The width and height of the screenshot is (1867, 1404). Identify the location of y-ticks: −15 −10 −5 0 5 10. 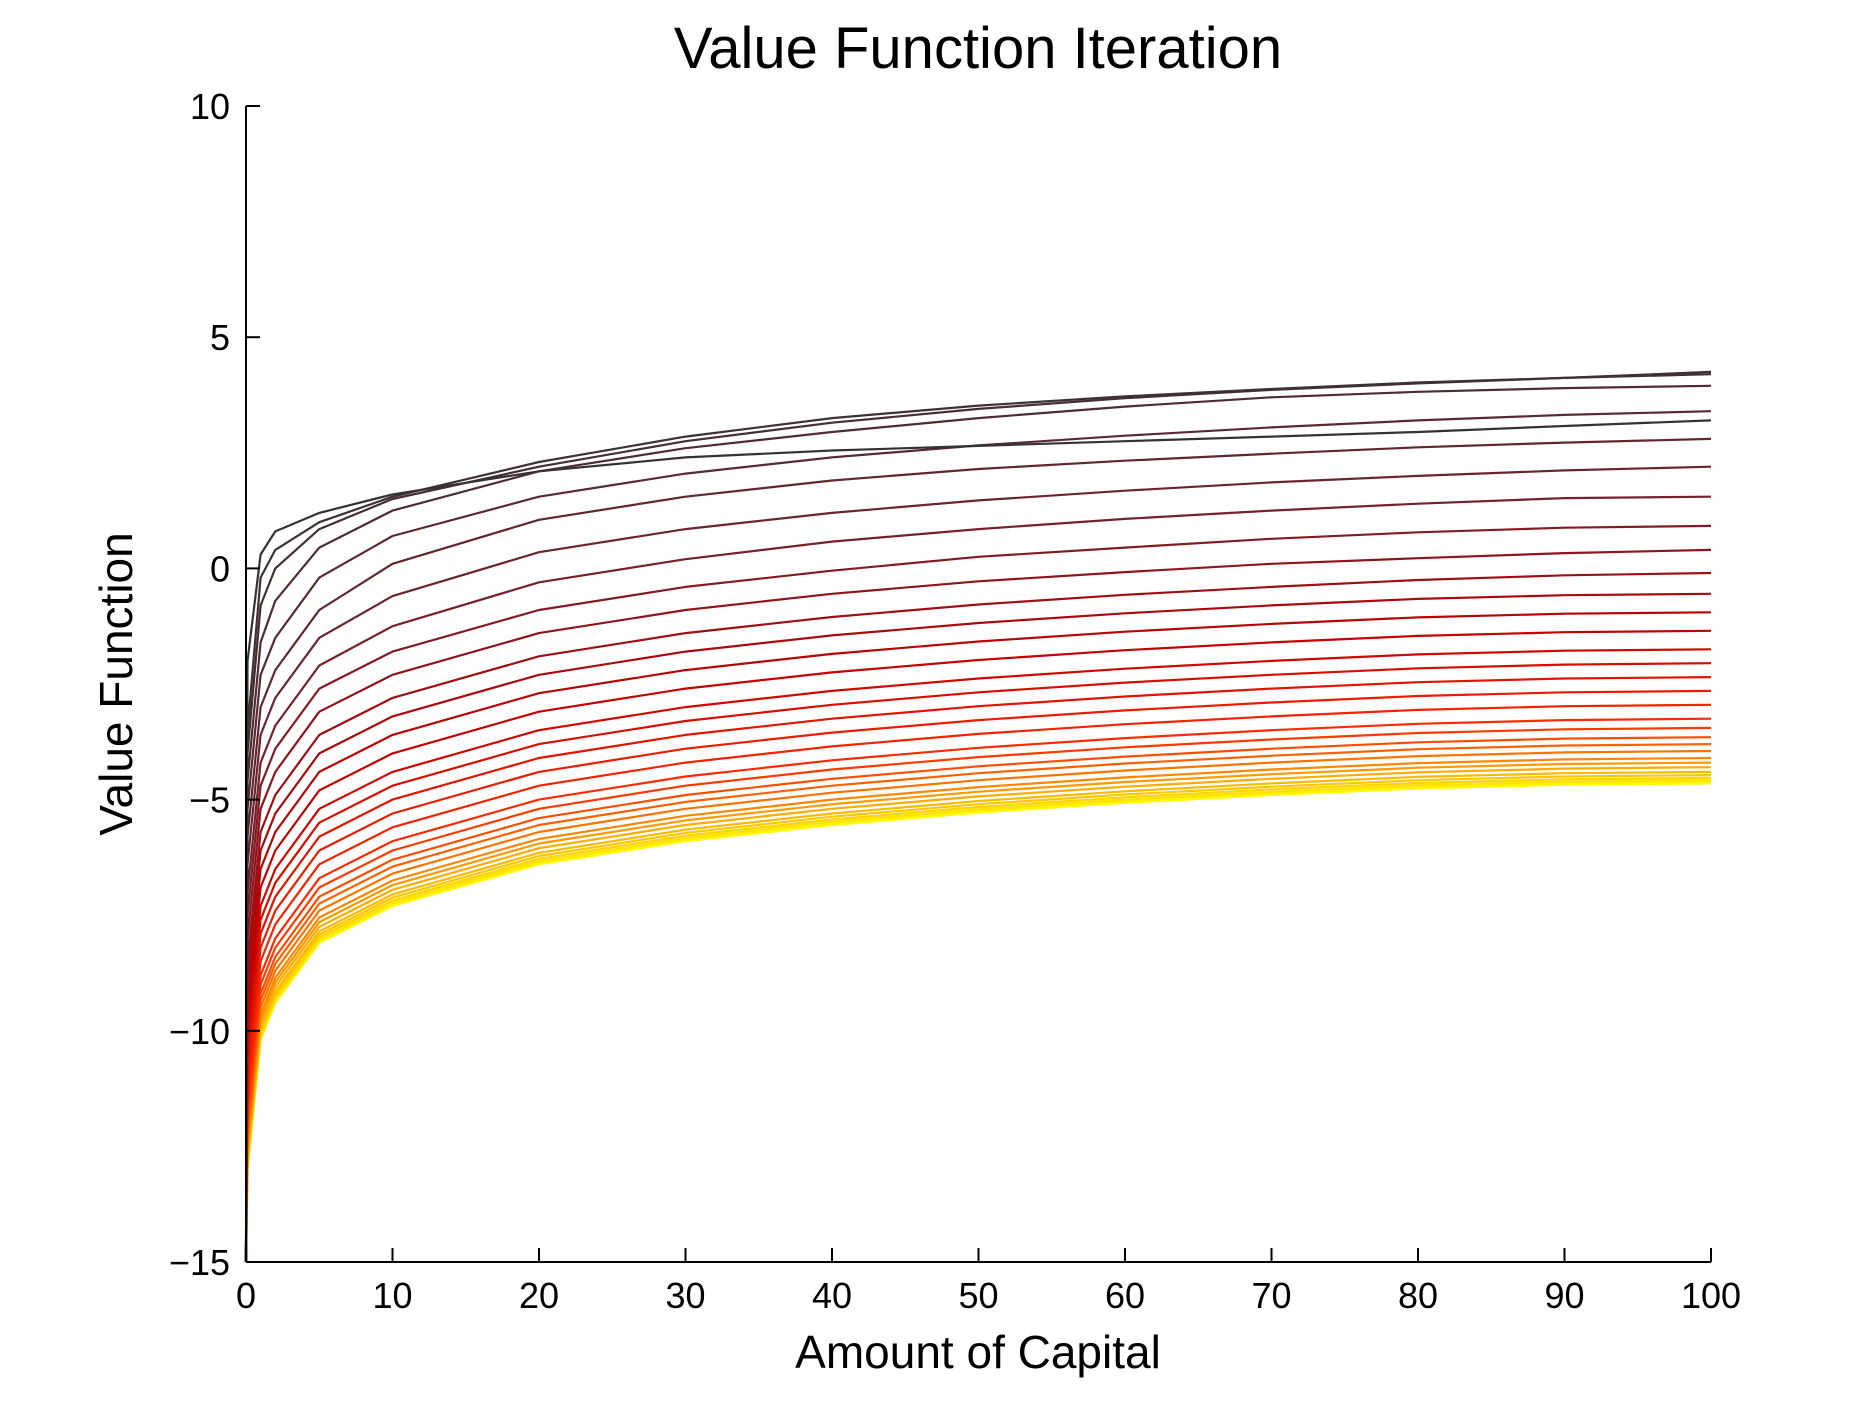
(214, 684).